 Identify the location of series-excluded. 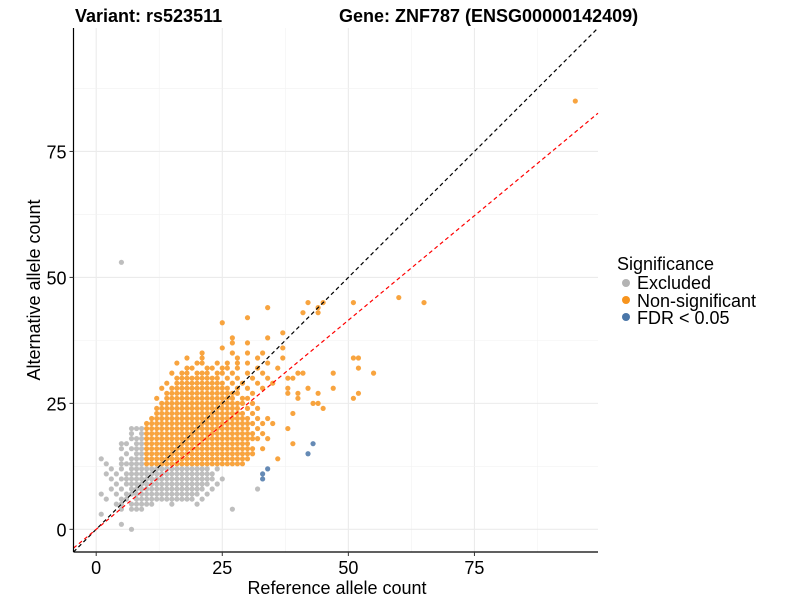
(179, 395).